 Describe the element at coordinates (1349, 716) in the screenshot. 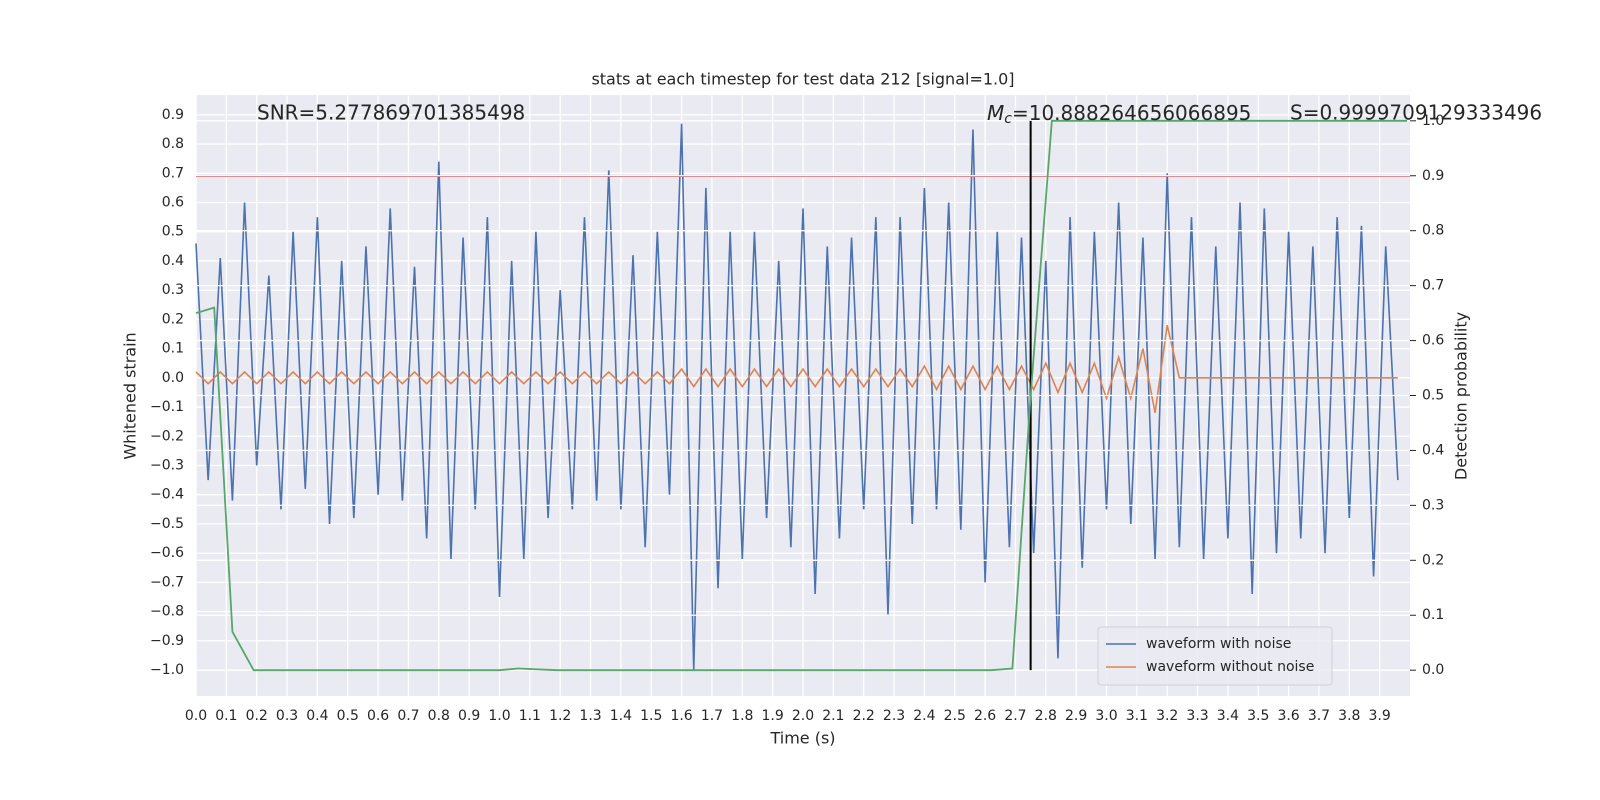

I see `x-tick-label: 3.8` at that location.